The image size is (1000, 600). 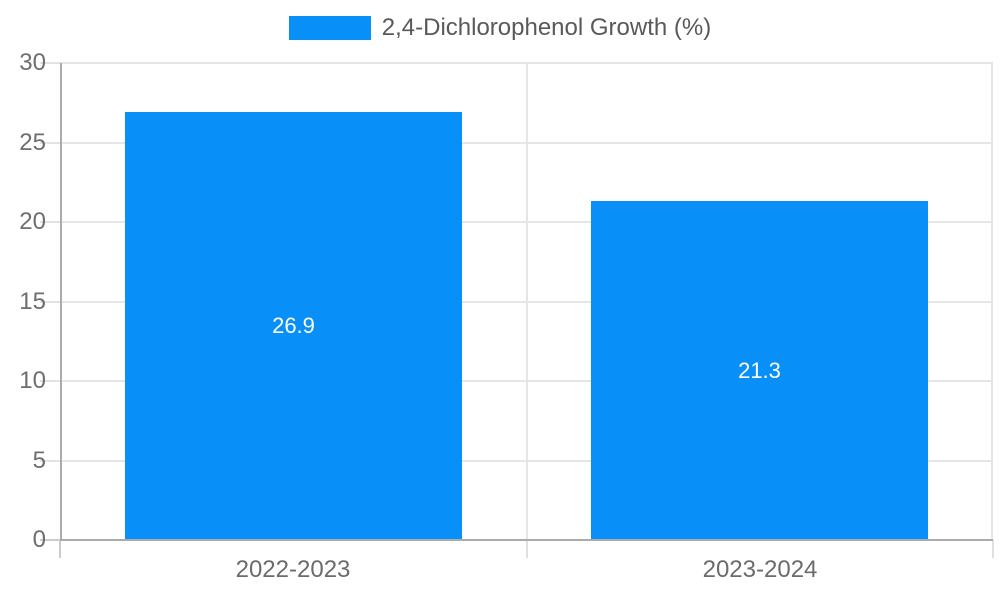 What do you see at coordinates (61, 301) in the screenshot?
I see `y-axis-line` at bounding box center [61, 301].